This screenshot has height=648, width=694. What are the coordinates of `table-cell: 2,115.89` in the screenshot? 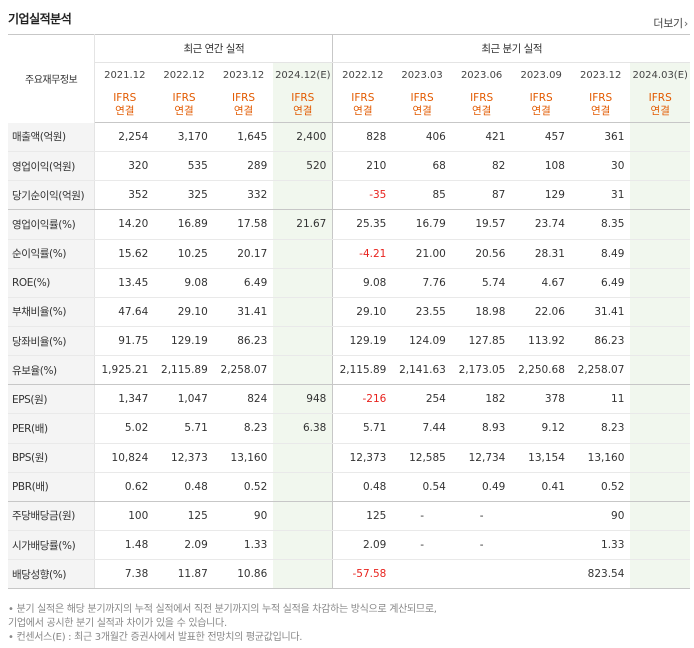 It's located at (184, 370).